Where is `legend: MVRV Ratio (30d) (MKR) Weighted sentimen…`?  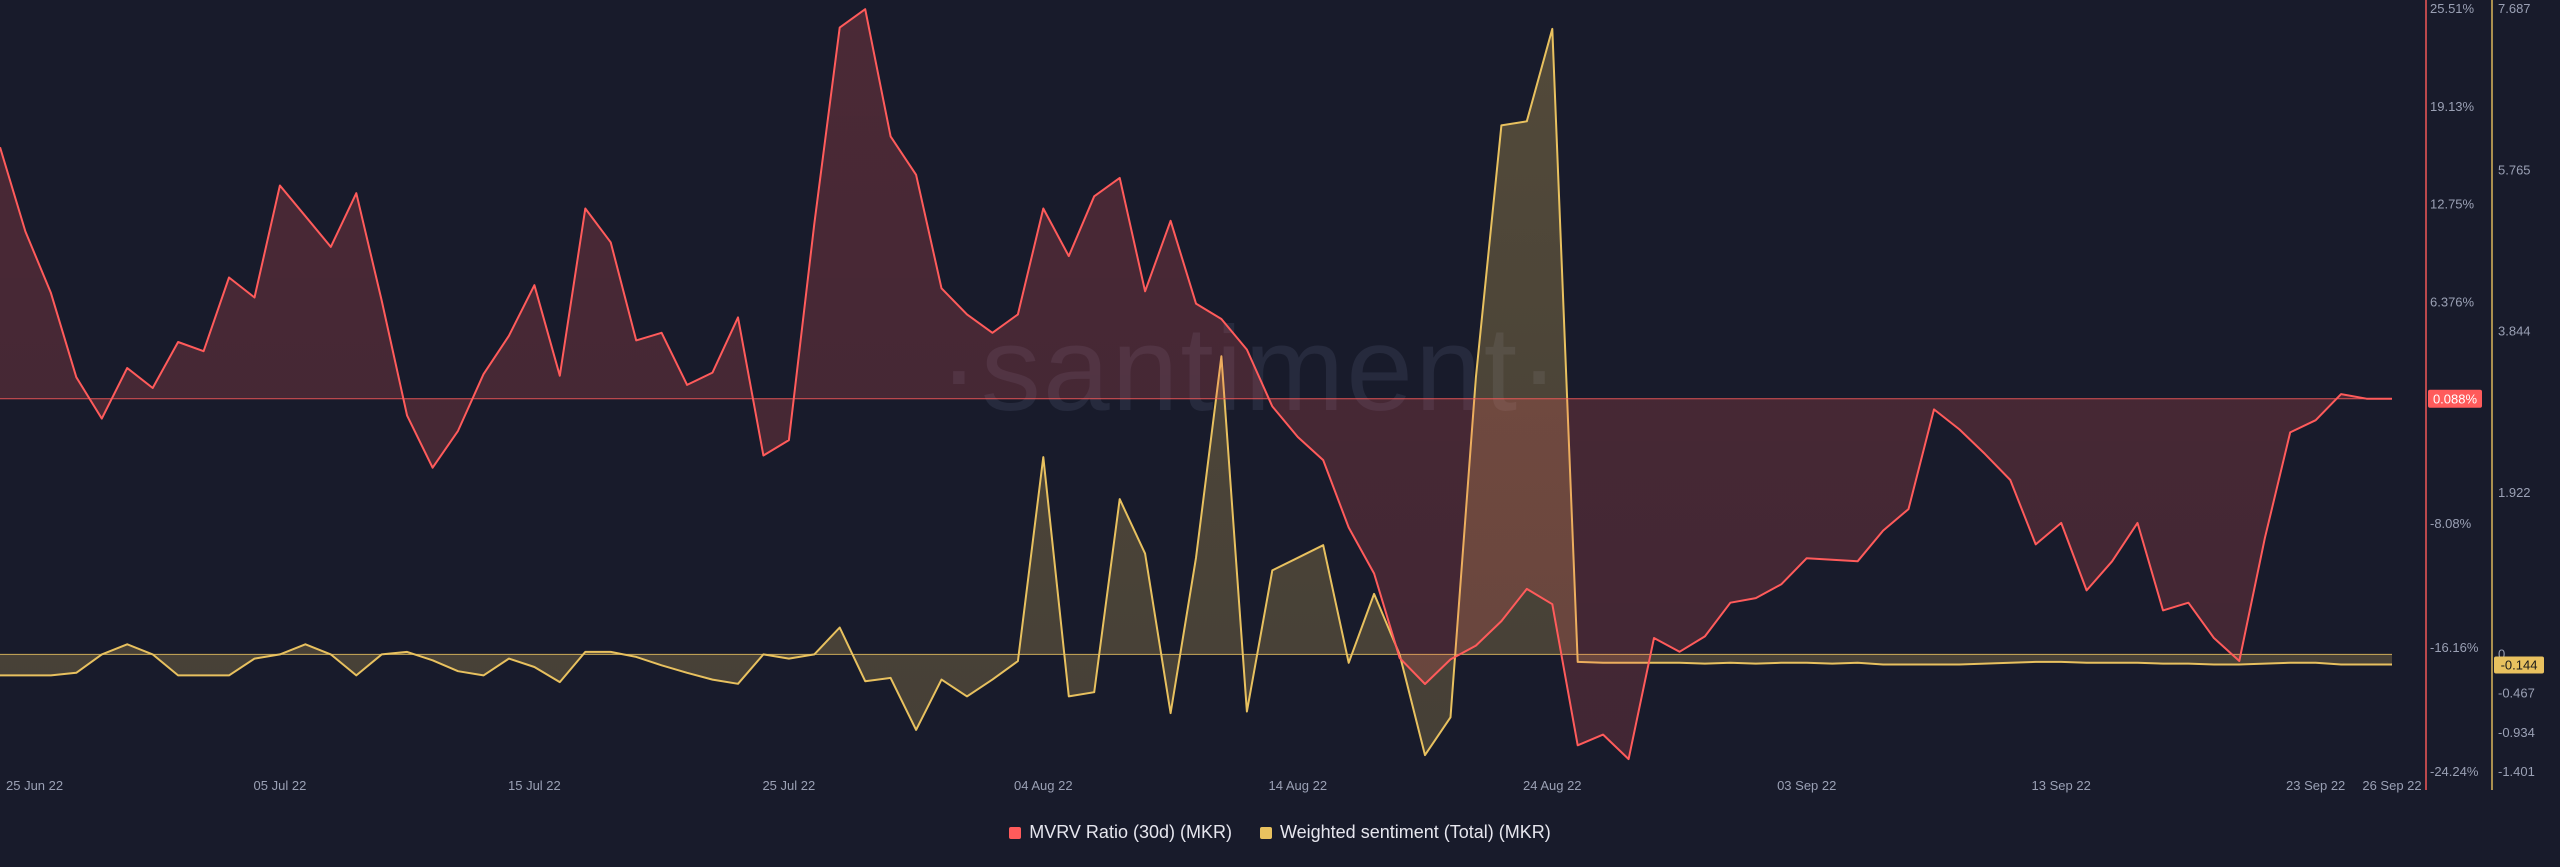 legend: MVRV Ratio (30d) (MKR) Weighted sentimen… is located at coordinates (1280, 832).